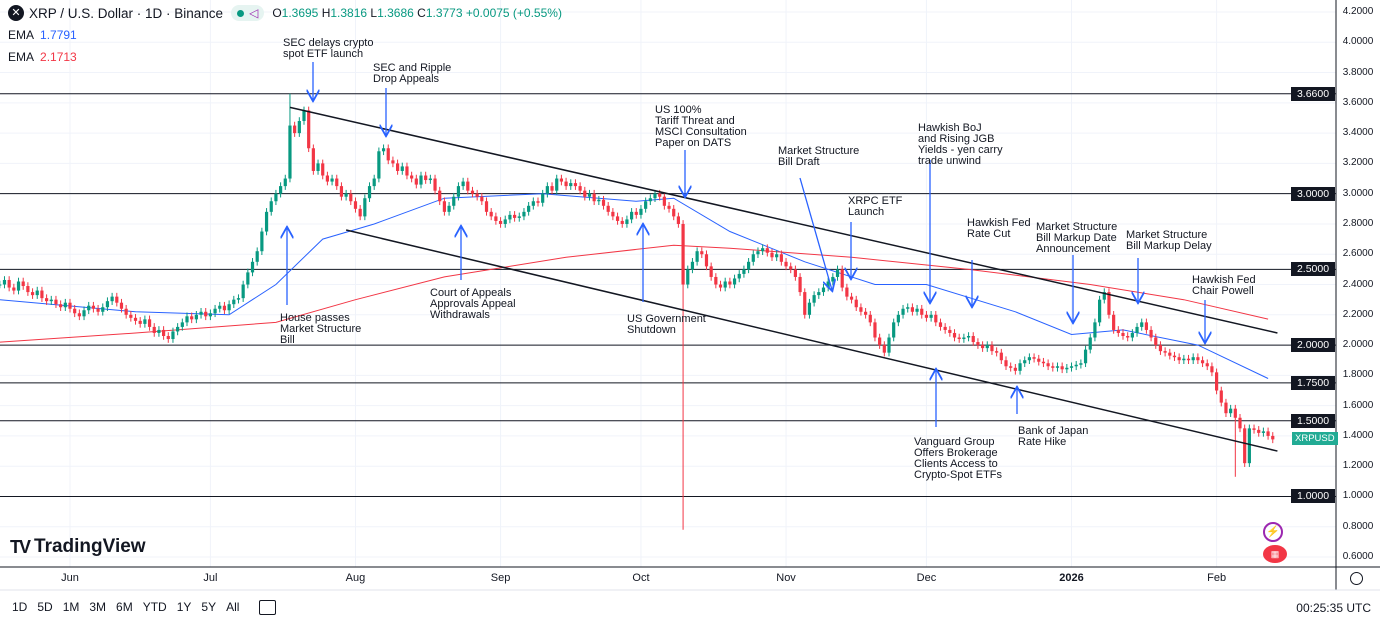 The image size is (1380, 623). What do you see at coordinates (1358, 375) in the screenshot?
I see `y-tick-label: 1.8000` at bounding box center [1358, 375].